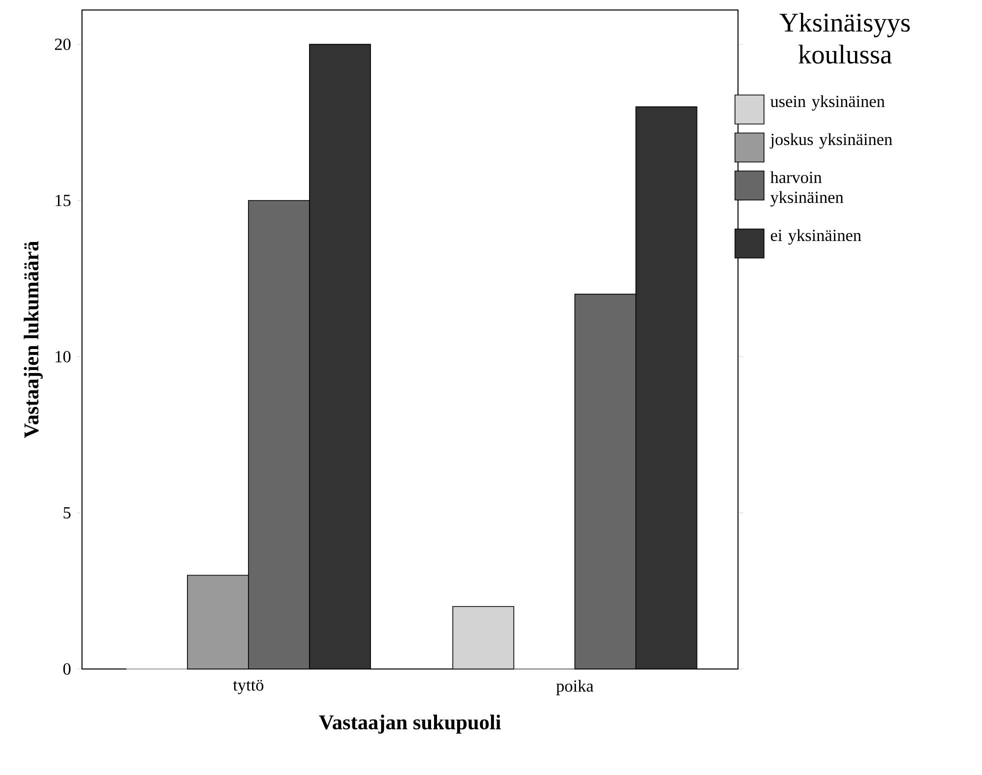 Image resolution: width=982 pixels, height=775 pixels. Describe the element at coordinates (575, 688) in the screenshot. I see `x-tick-label: poika` at that location.